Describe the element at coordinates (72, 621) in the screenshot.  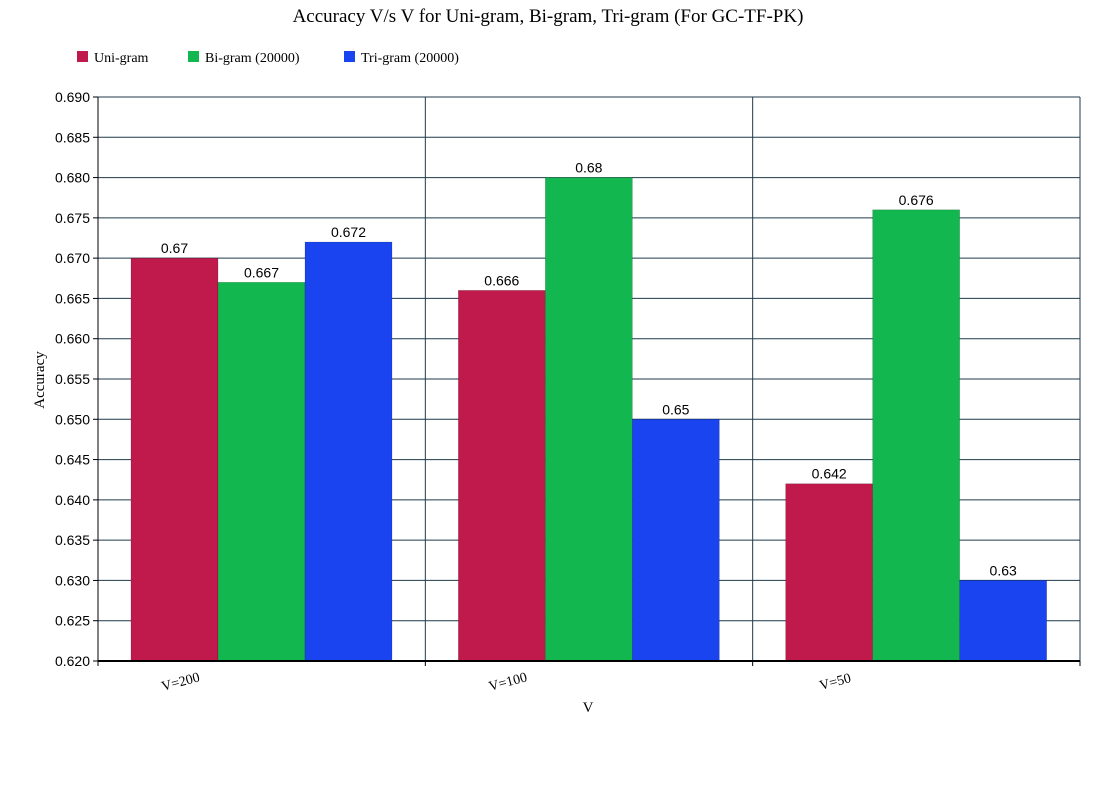
I see `y-tick-label: 0.625` at that location.